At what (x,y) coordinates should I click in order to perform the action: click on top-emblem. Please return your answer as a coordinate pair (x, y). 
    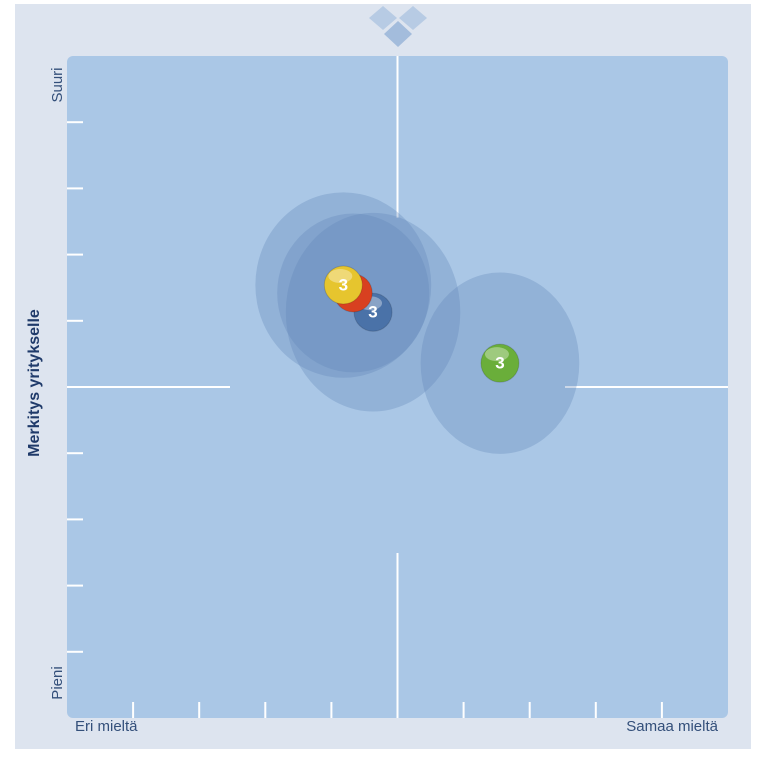
    Looking at the image, I should click on (398, 26).